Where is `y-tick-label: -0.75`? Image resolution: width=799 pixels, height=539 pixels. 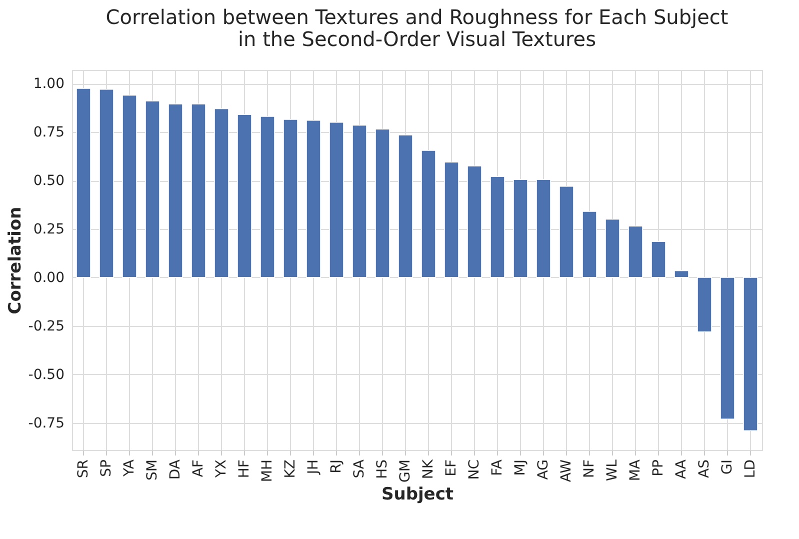
y-tick-label: -0.75 is located at coordinates (46, 423).